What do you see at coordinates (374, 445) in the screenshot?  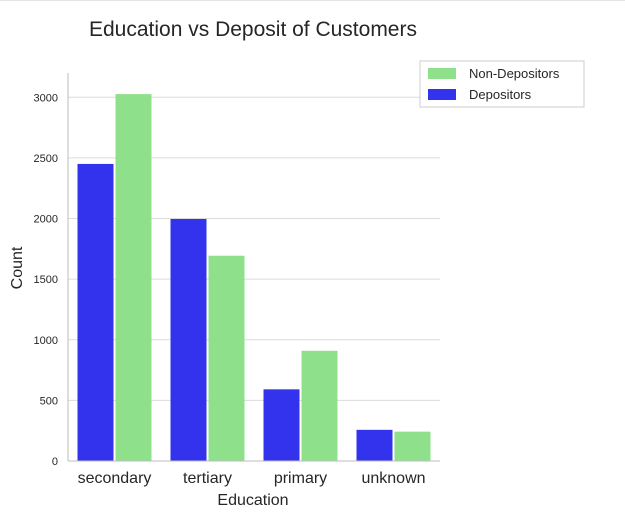 I see `bar-depositors-unknown` at bounding box center [374, 445].